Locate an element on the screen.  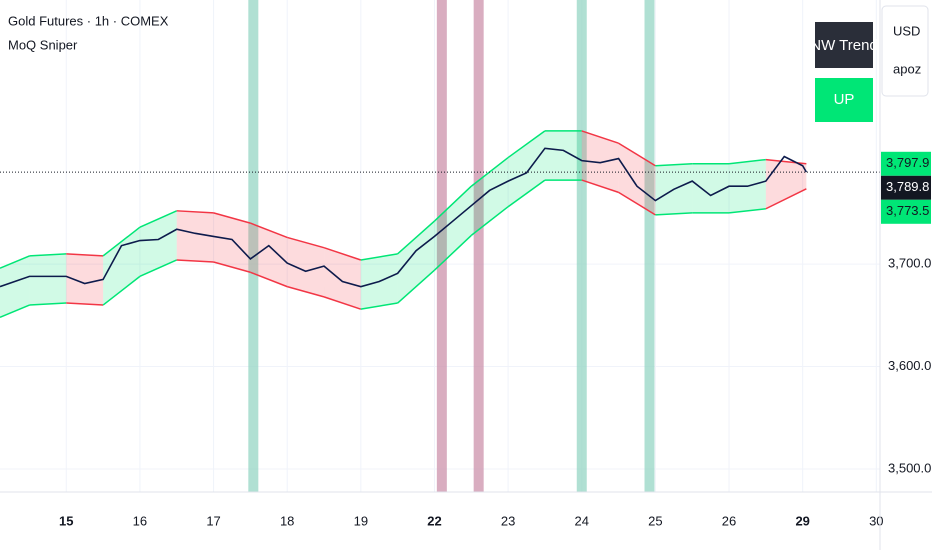
trend-header-bg is located at coordinates (844, 45).